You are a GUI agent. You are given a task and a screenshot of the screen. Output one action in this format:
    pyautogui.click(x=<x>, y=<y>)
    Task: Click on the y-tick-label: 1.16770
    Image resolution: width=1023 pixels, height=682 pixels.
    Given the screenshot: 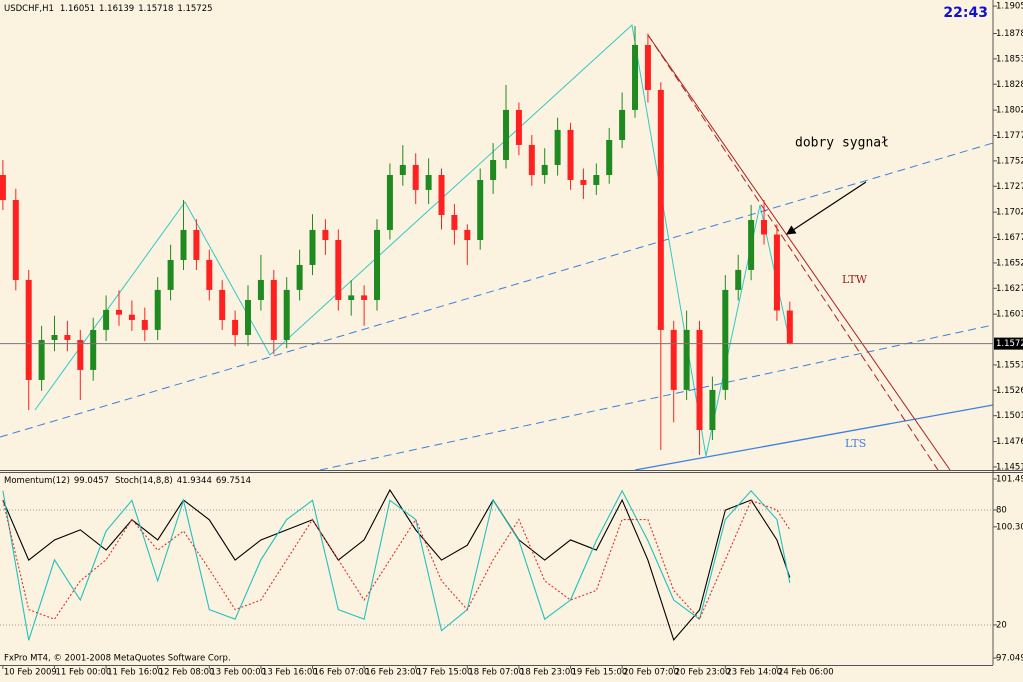 What is the action you would take?
    pyautogui.click(x=1009, y=238)
    